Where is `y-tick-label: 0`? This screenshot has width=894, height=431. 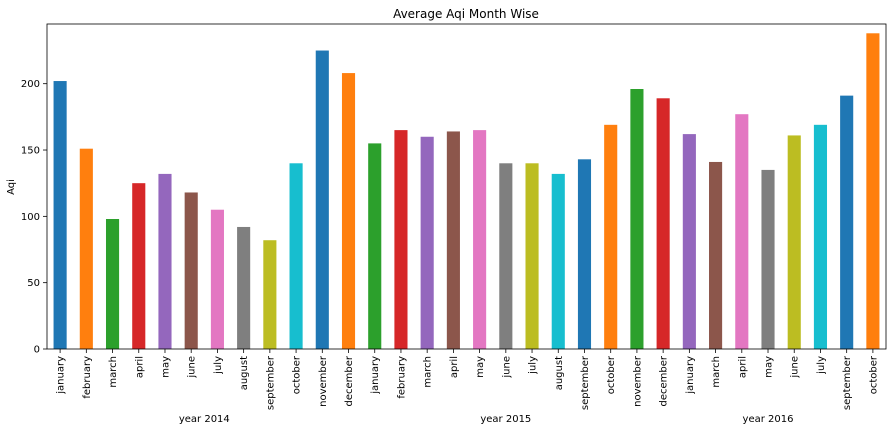
y-tick-label: 0 is located at coordinates (37, 350).